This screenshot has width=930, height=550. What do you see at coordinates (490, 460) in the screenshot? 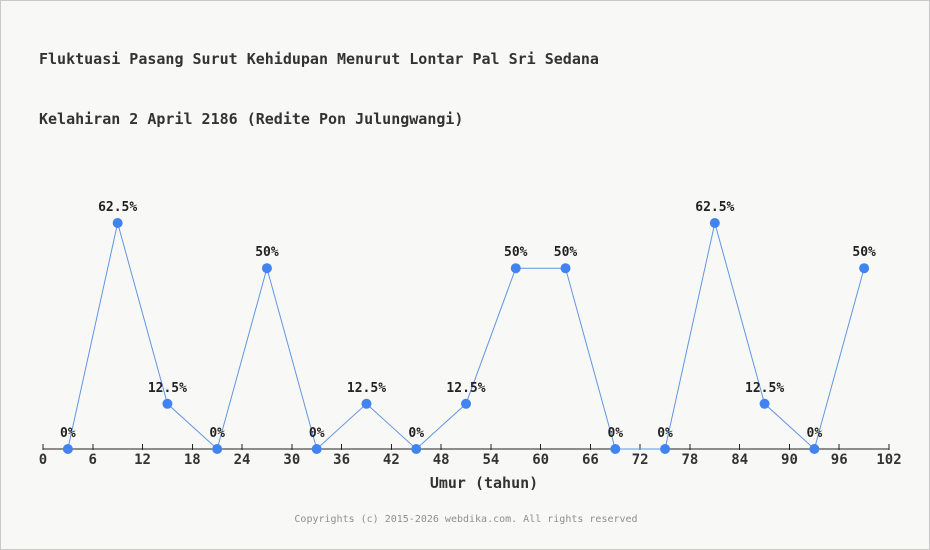
I see `x-tick-label: 54` at bounding box center [490, 460].